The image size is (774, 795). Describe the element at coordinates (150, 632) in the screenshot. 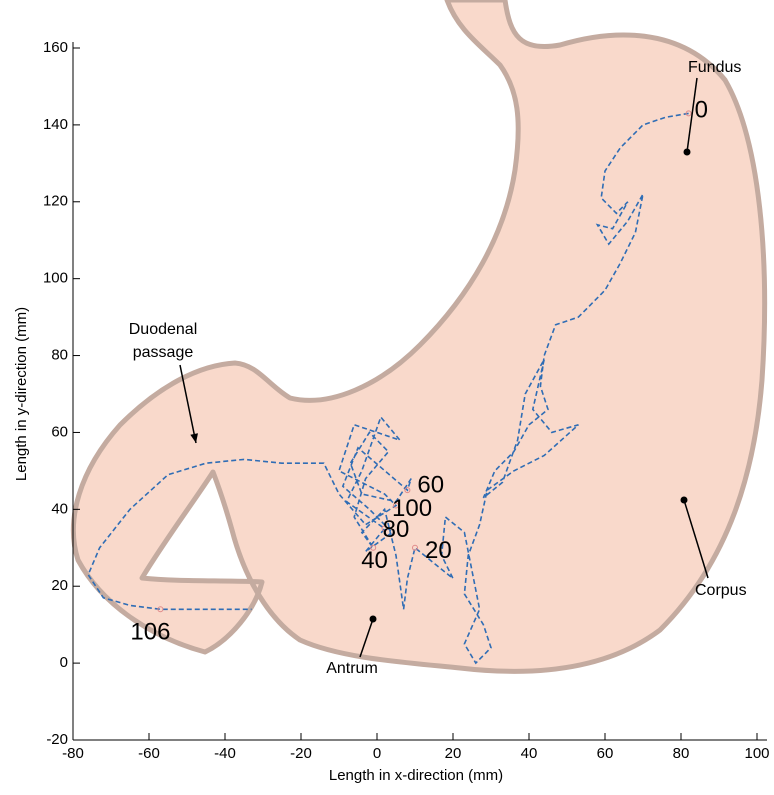

I see `time-label: 106` at that location.